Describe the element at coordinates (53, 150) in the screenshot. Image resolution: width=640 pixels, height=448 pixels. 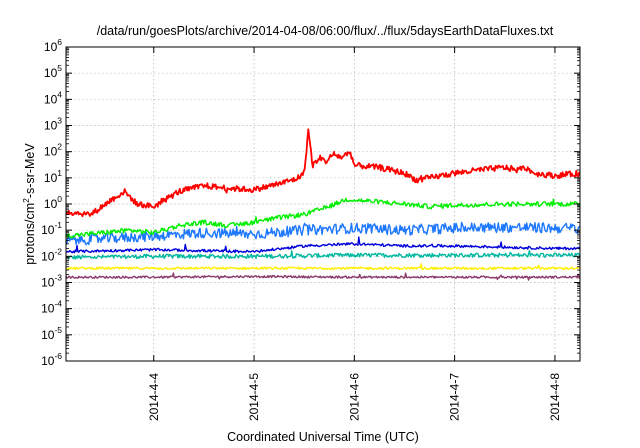
I see `y-tick-label: 10²` at that location.